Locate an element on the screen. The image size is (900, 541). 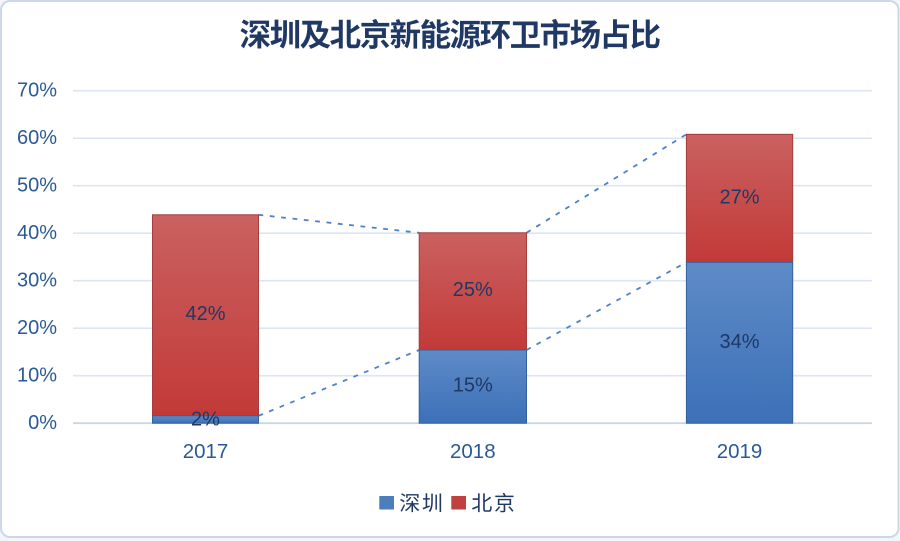
svg-text: 20% is located at coordinates (37, 328).